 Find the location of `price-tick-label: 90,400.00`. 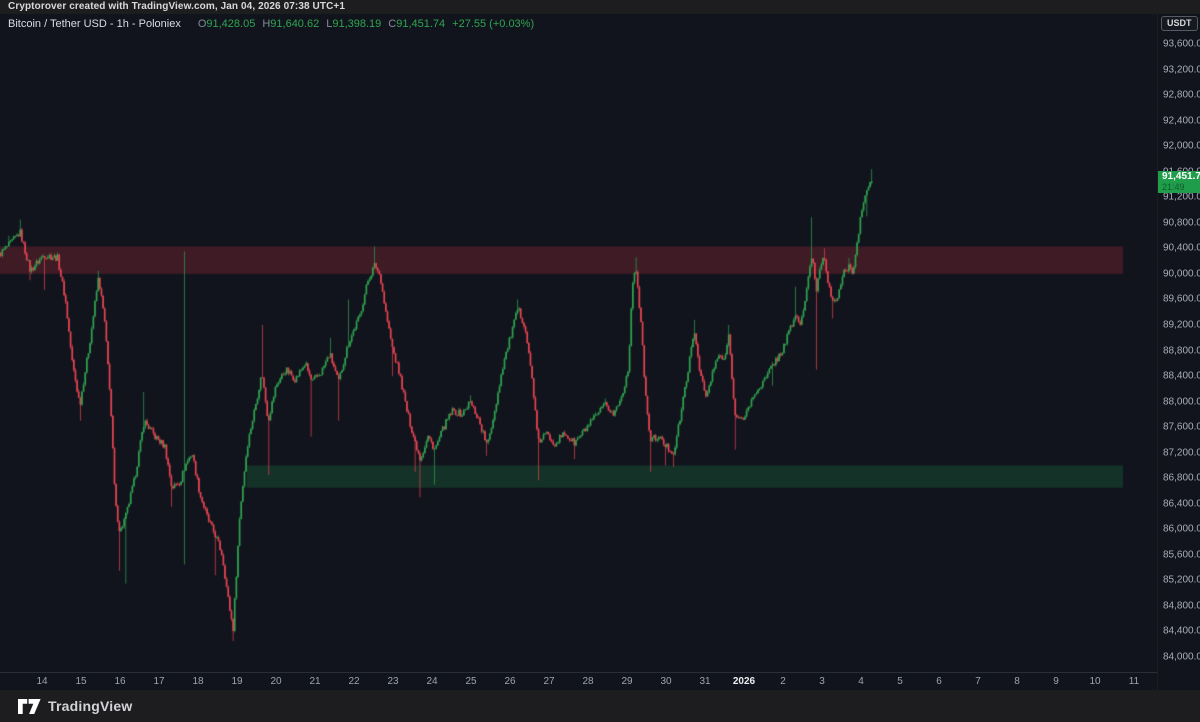

price-tick-label: 90,400.00 is located at coordinates (1181, 248).